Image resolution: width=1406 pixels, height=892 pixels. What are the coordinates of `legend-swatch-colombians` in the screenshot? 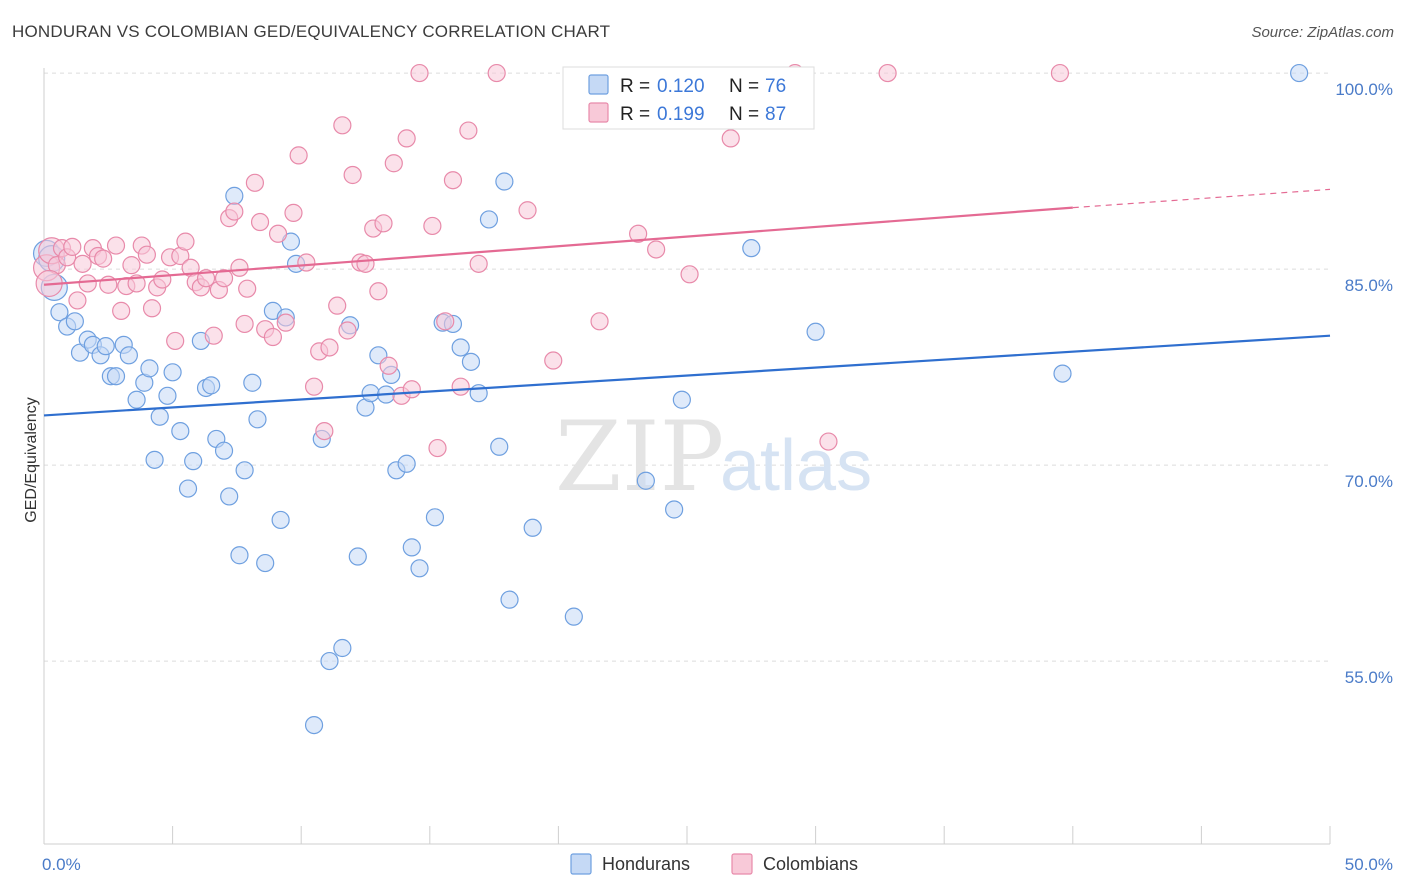 It's located at (598, 112).